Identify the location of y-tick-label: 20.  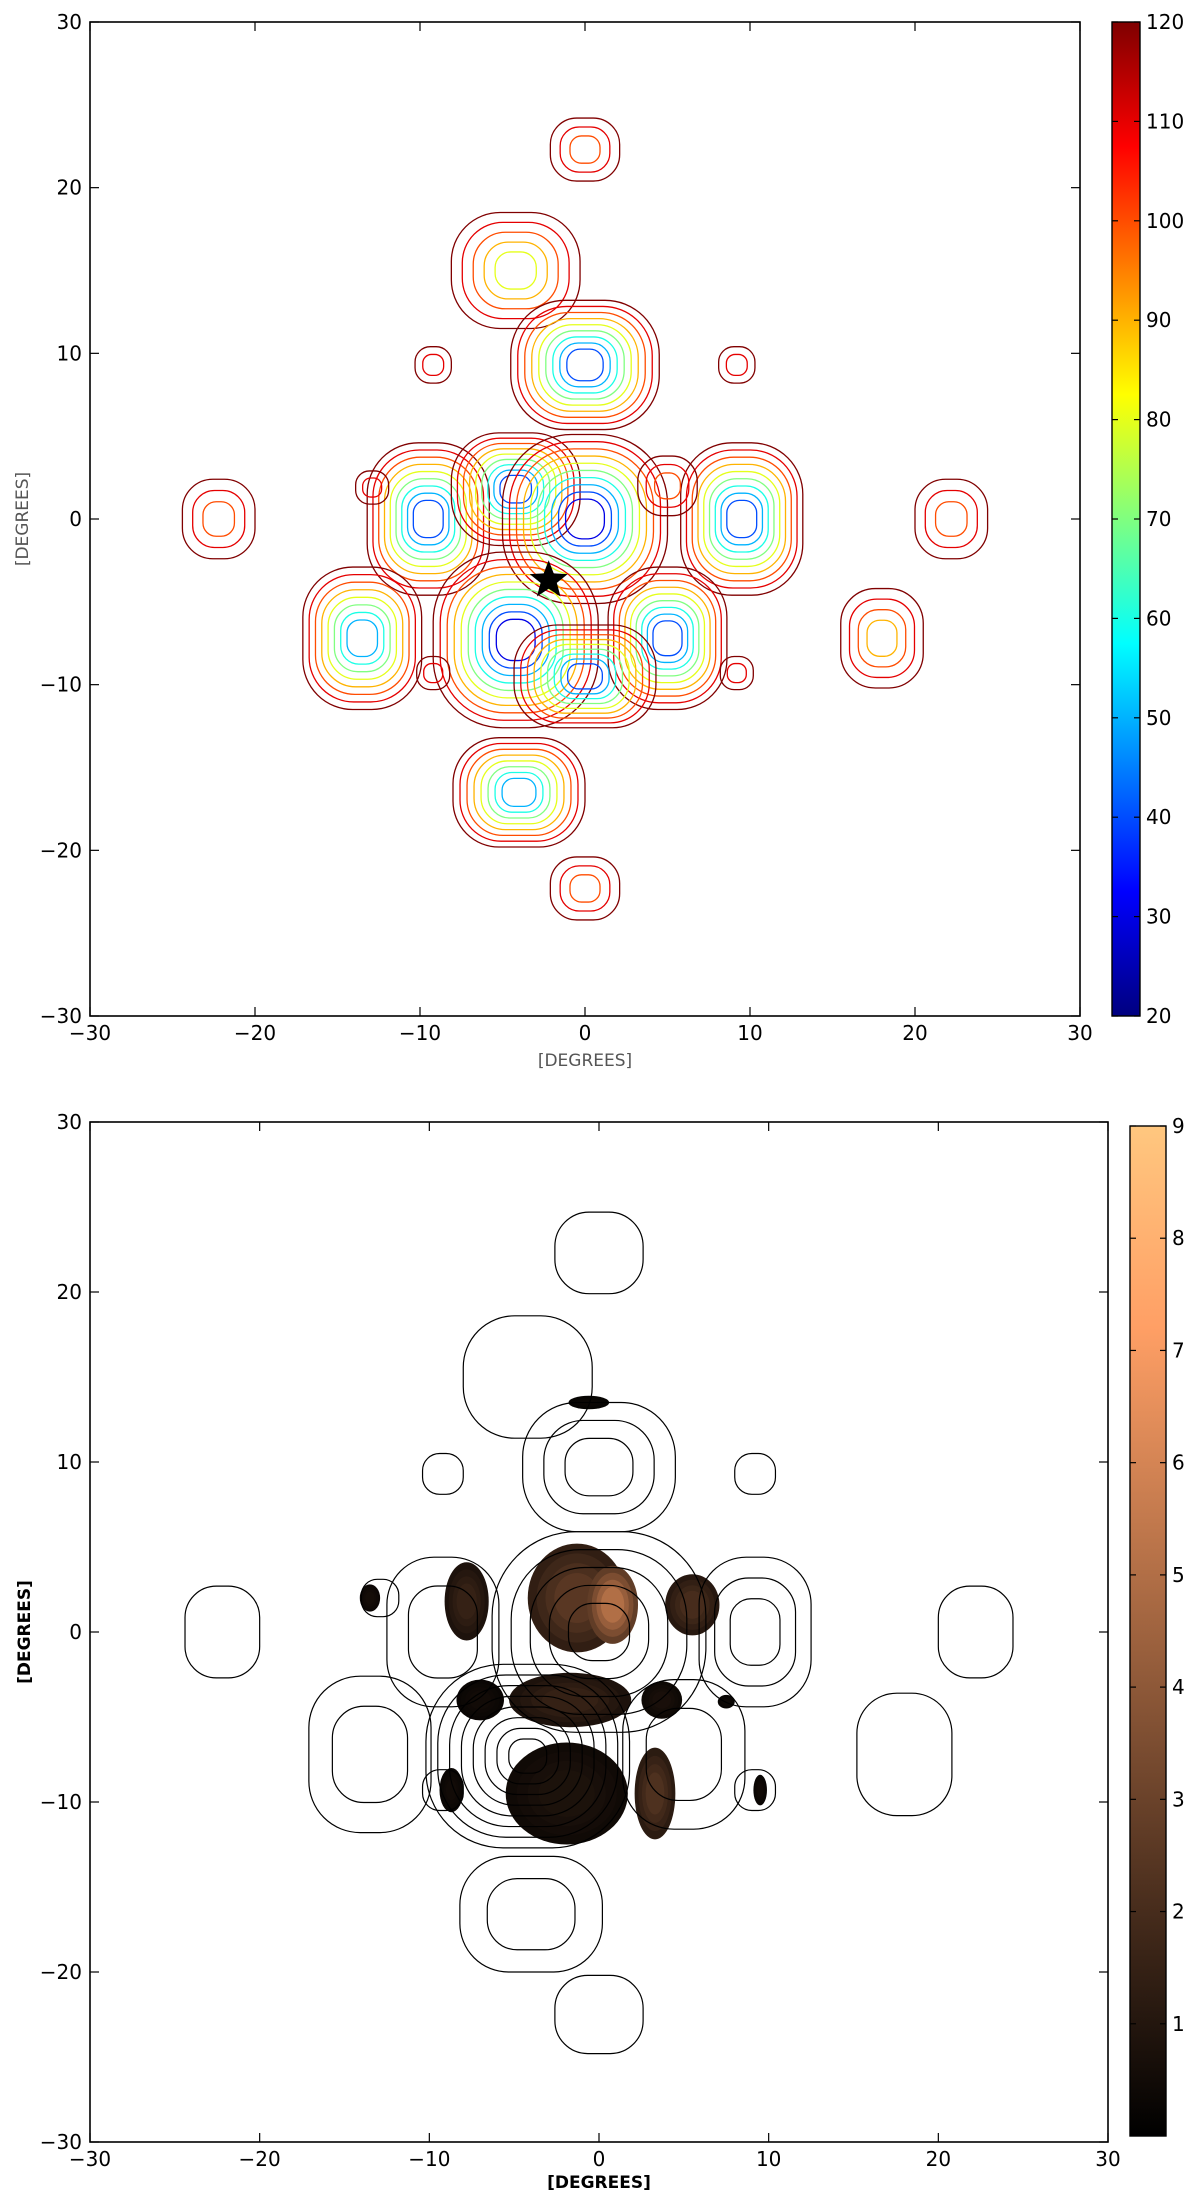
(69, 188).